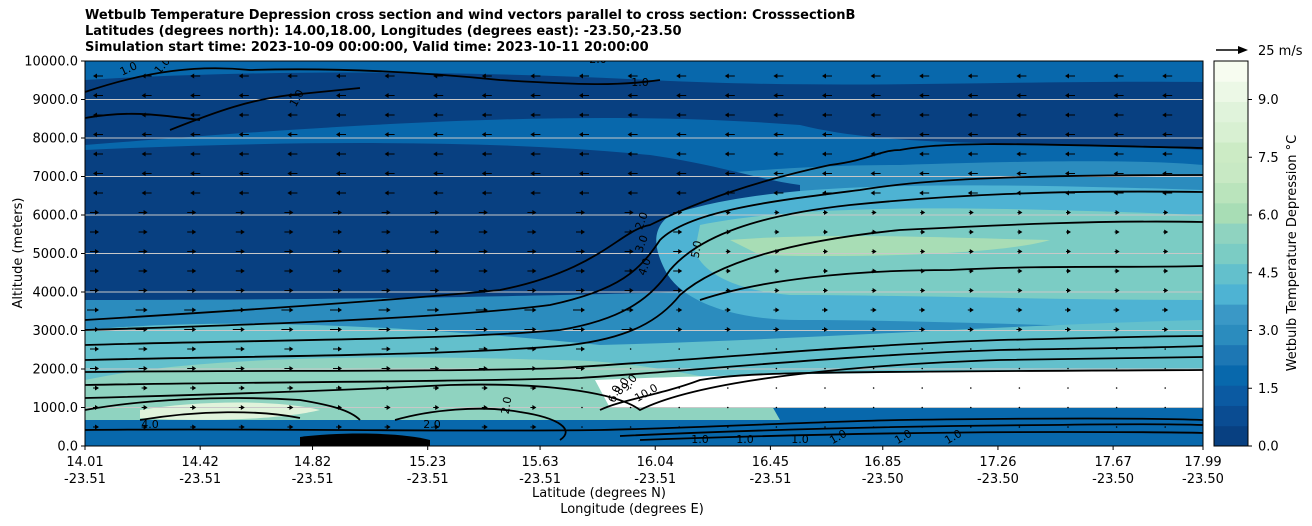 Image resolution: width=1312 pixels, height=526 pixels. Describe the element at coordinates (951, 283) in the screenshot. I see `contour-line` at that location.